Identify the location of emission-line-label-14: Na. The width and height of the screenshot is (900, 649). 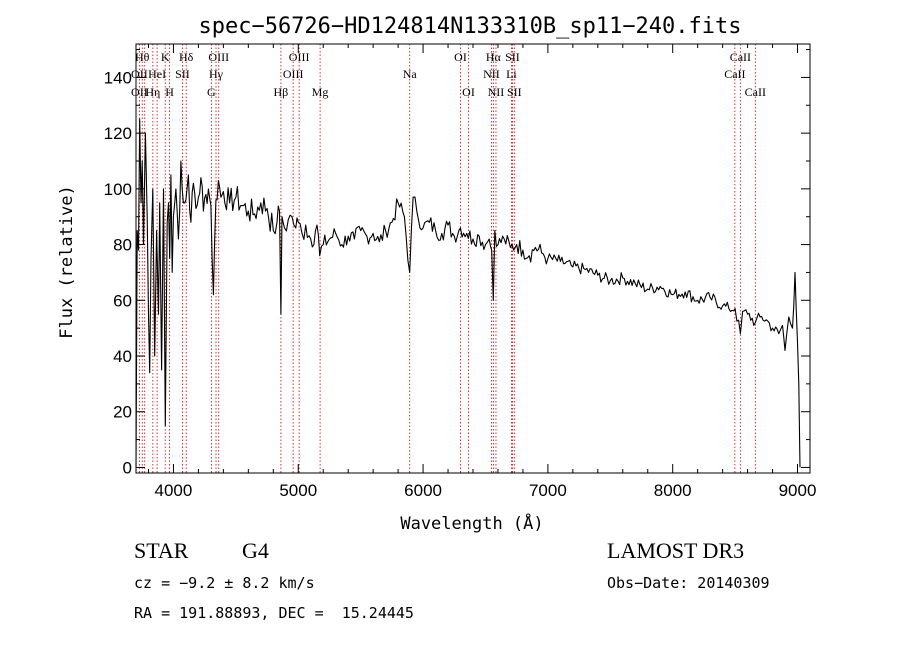
(410, 74).